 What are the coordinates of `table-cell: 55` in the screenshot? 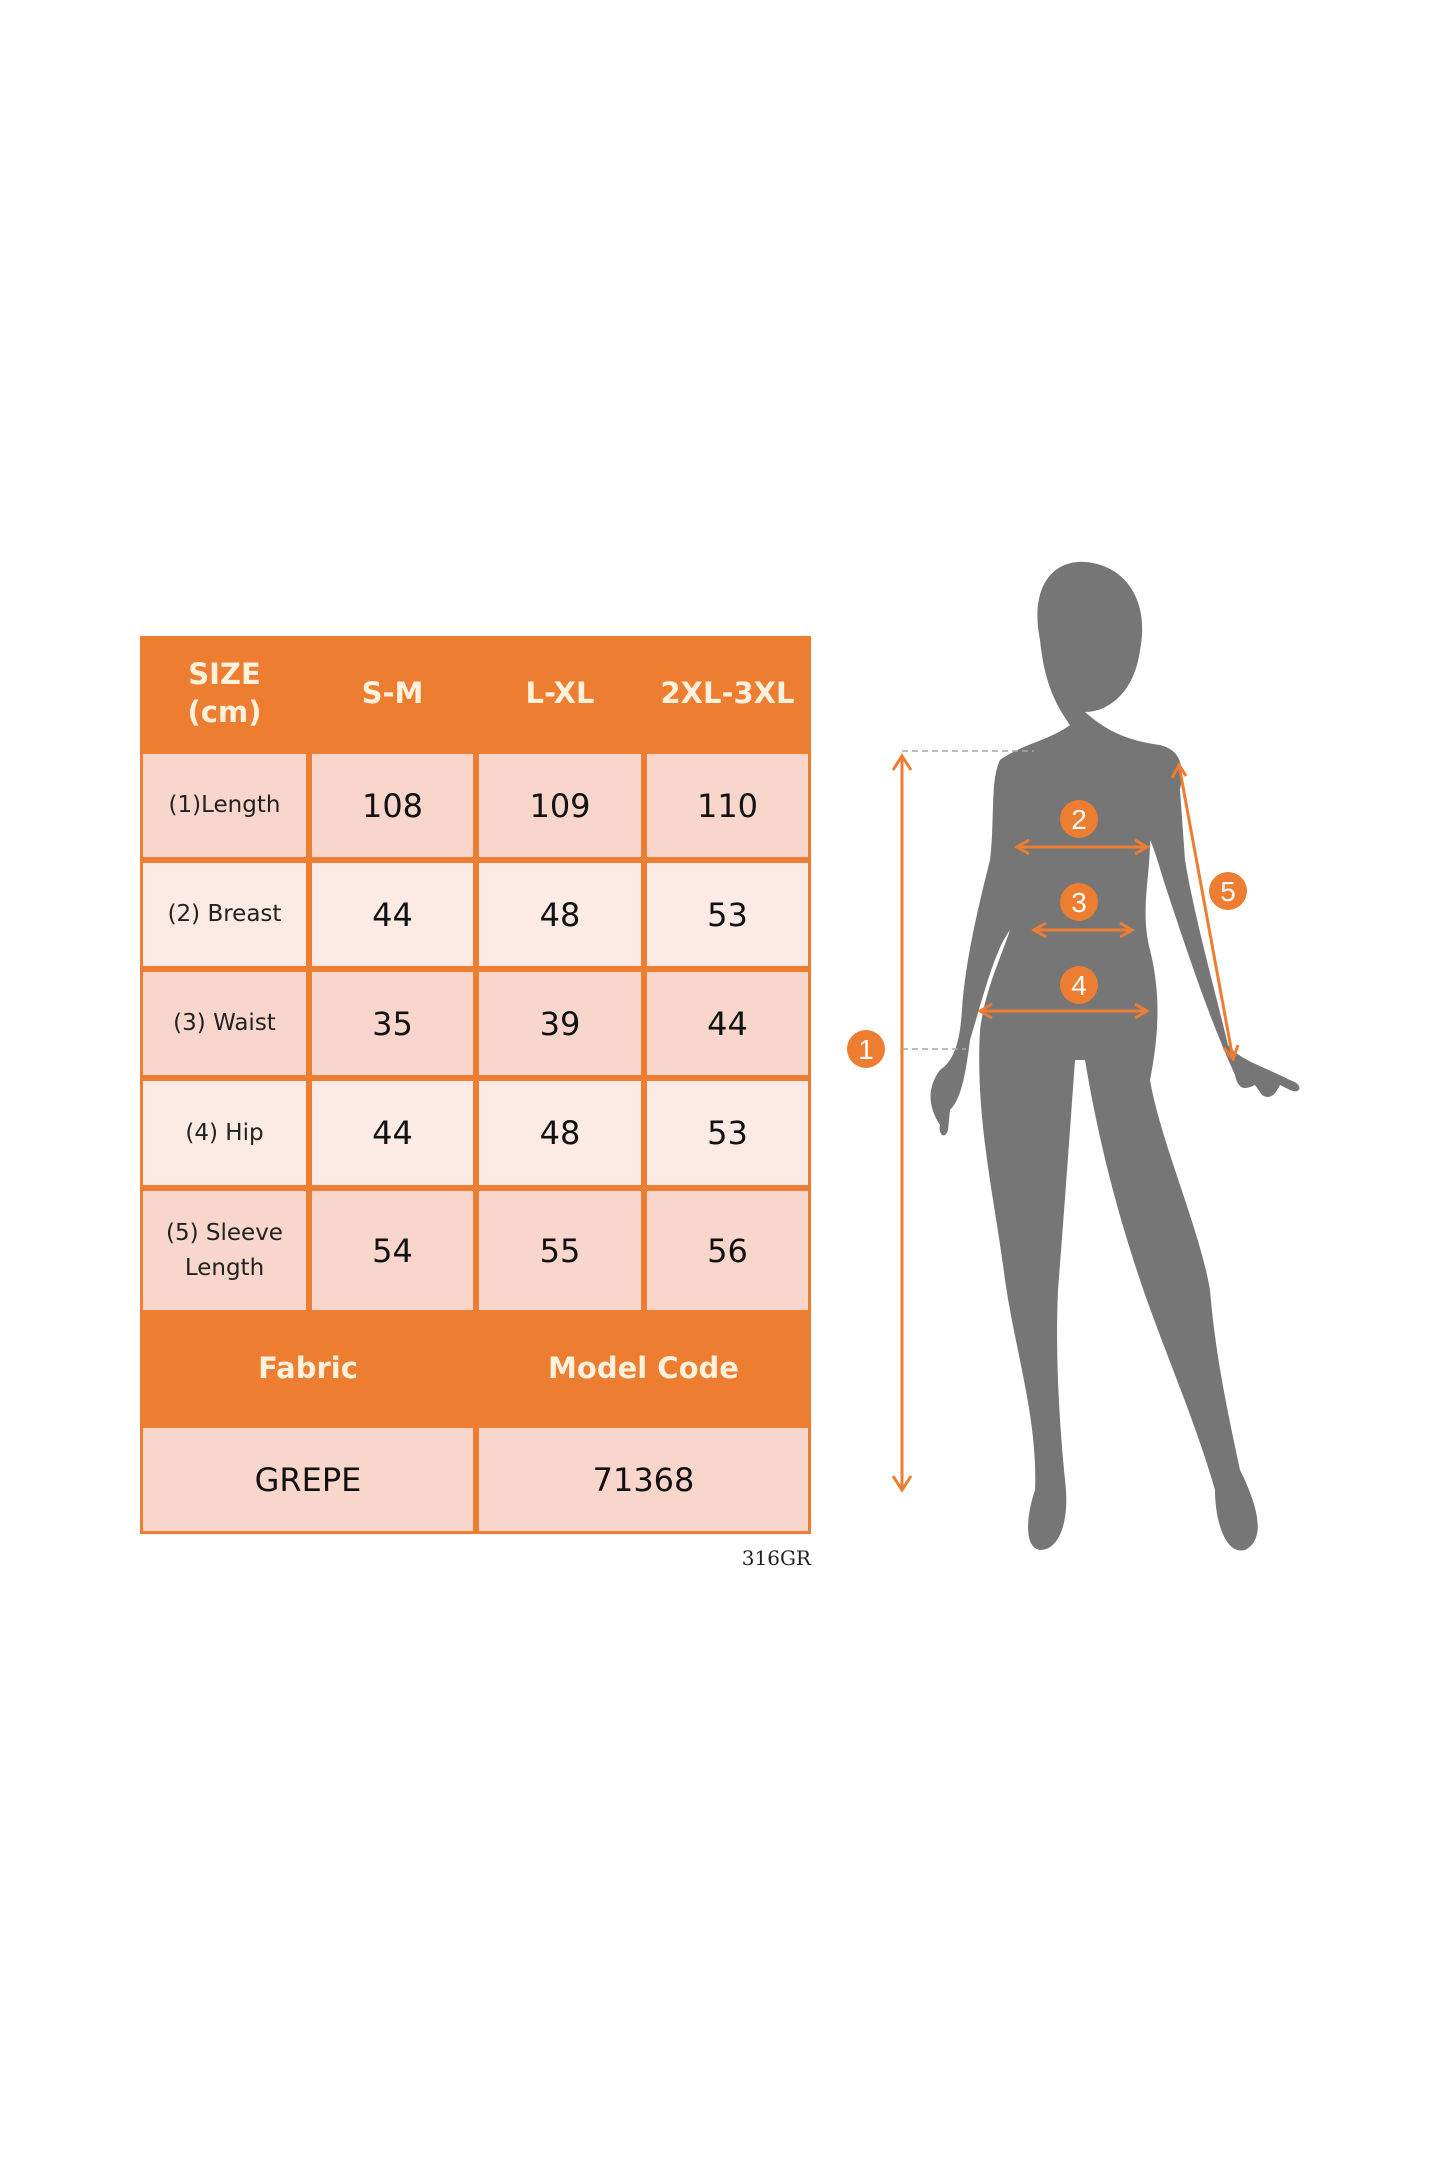 It's located at (560, 1250).